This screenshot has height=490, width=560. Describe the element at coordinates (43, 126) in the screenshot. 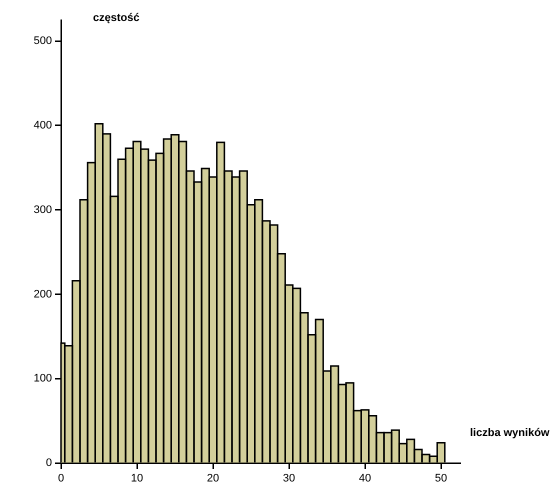

I see `y-tick-label: 400` at that location.